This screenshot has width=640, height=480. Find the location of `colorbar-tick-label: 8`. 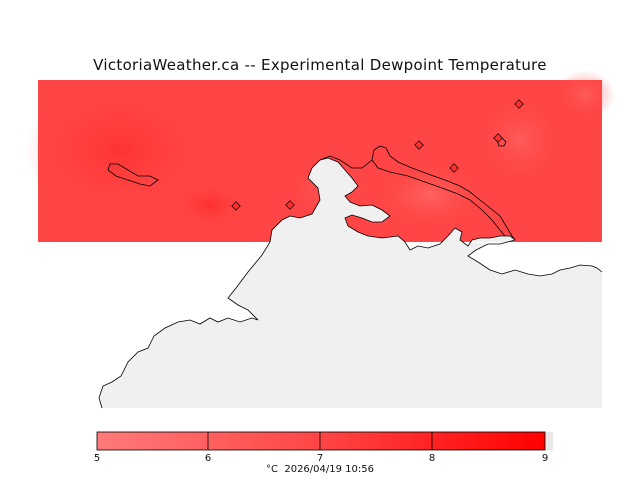

colorbar-tick-label: 8 is located at coordinates (432, 458).